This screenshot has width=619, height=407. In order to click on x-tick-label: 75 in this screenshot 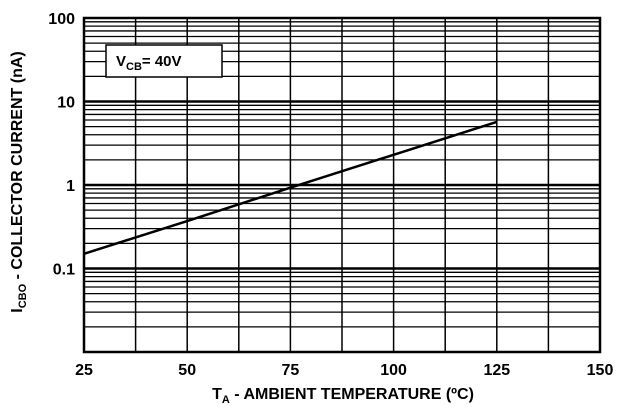, I will do `click(291, 370)`.